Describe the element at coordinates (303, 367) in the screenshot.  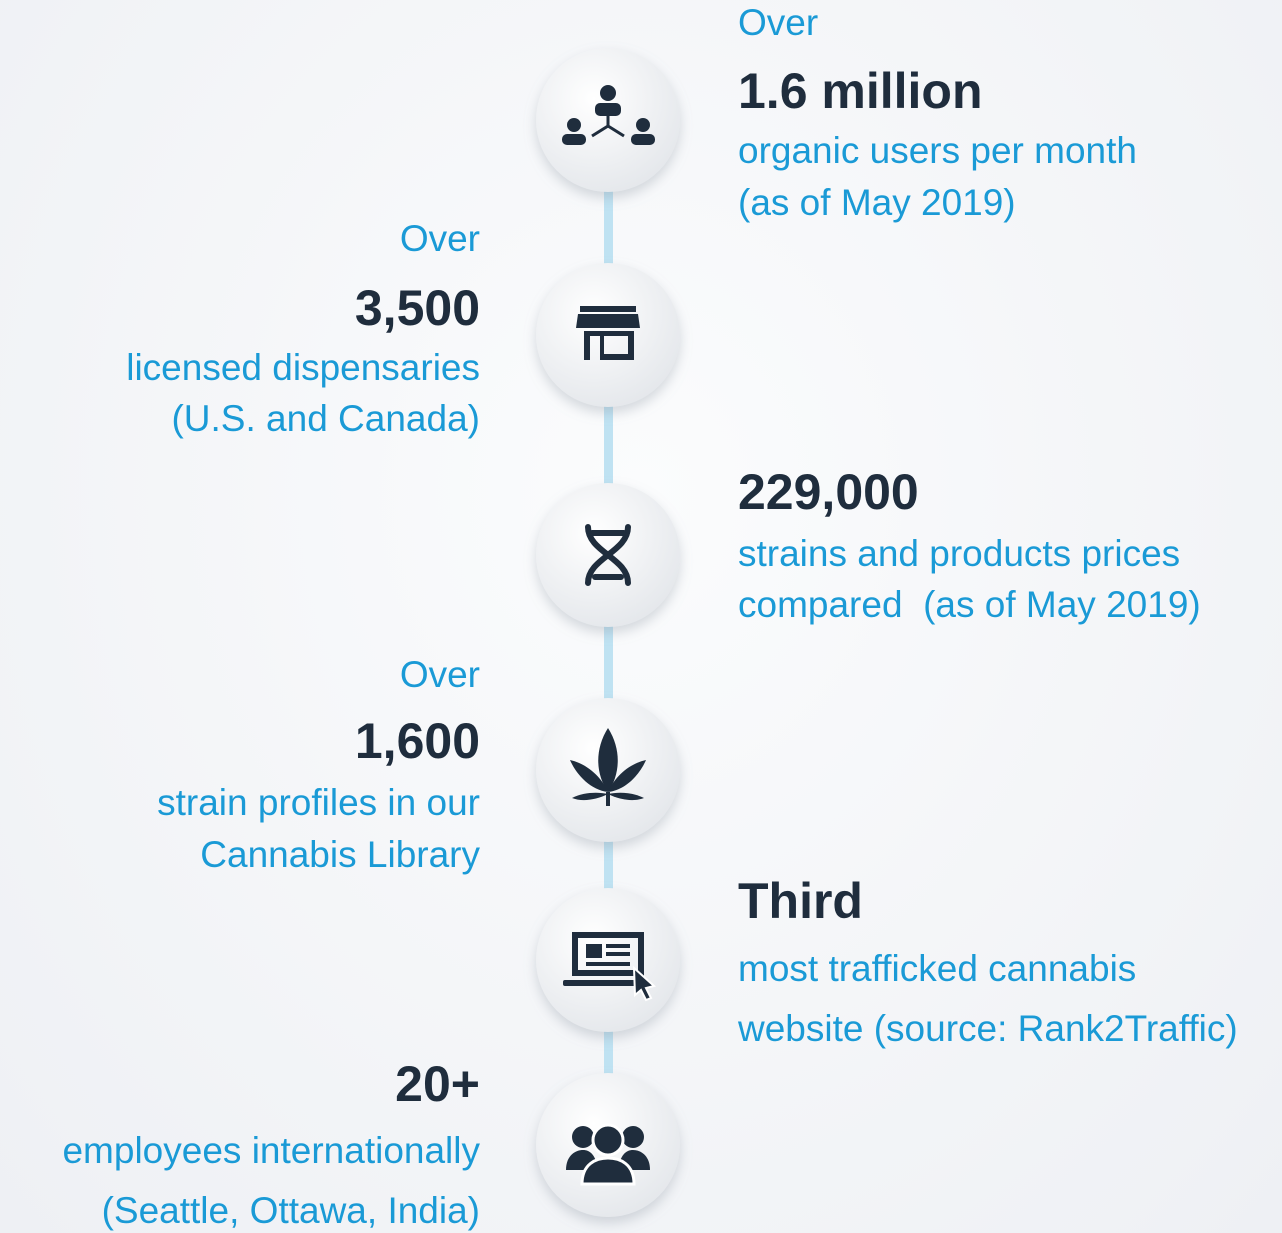
I see `description: licensed dispensaries` at that location.